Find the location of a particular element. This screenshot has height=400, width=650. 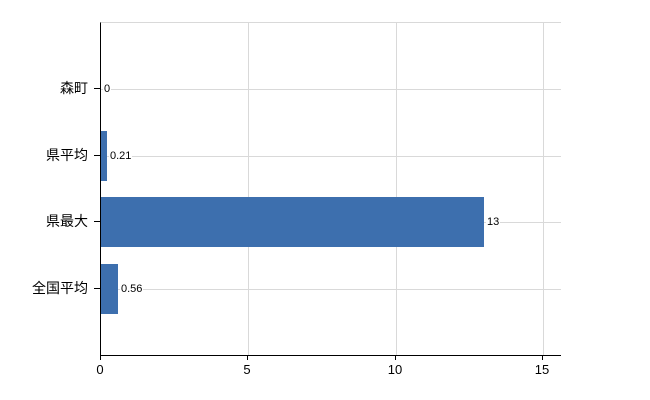

y-axis-category-label: 森町 is located at coordinates (74, 88).